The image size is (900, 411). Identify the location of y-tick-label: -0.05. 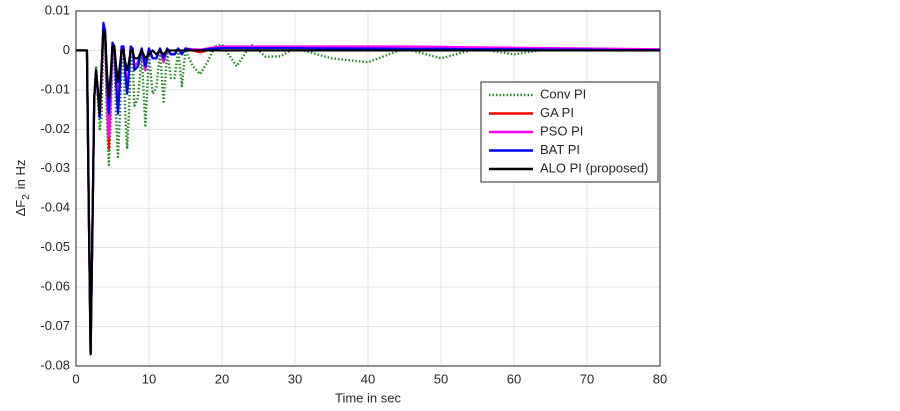
(55, 246).